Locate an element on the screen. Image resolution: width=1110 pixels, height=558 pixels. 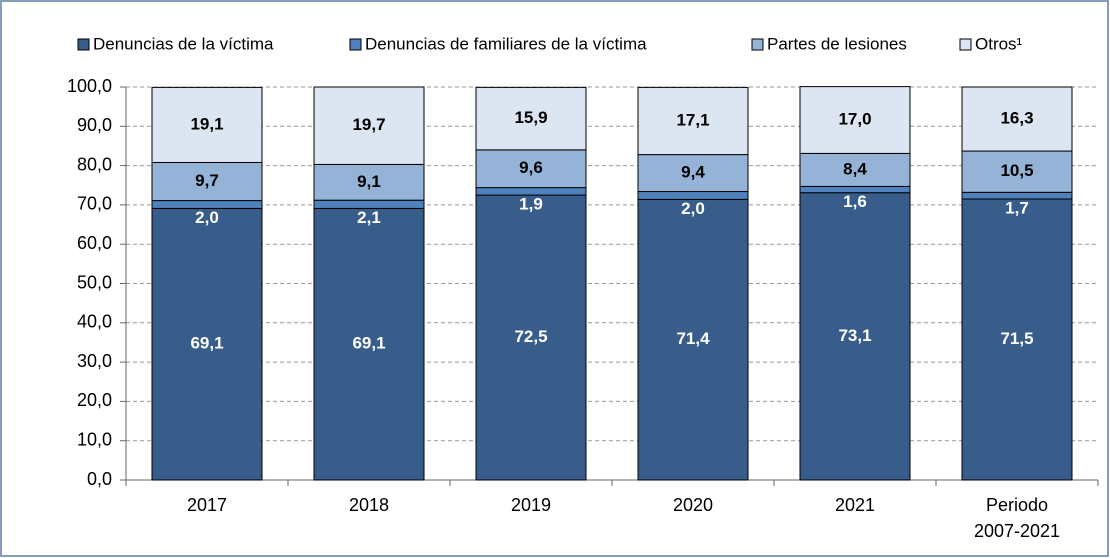
x-tick-label: 2018 is located at coordinates (369, 505).